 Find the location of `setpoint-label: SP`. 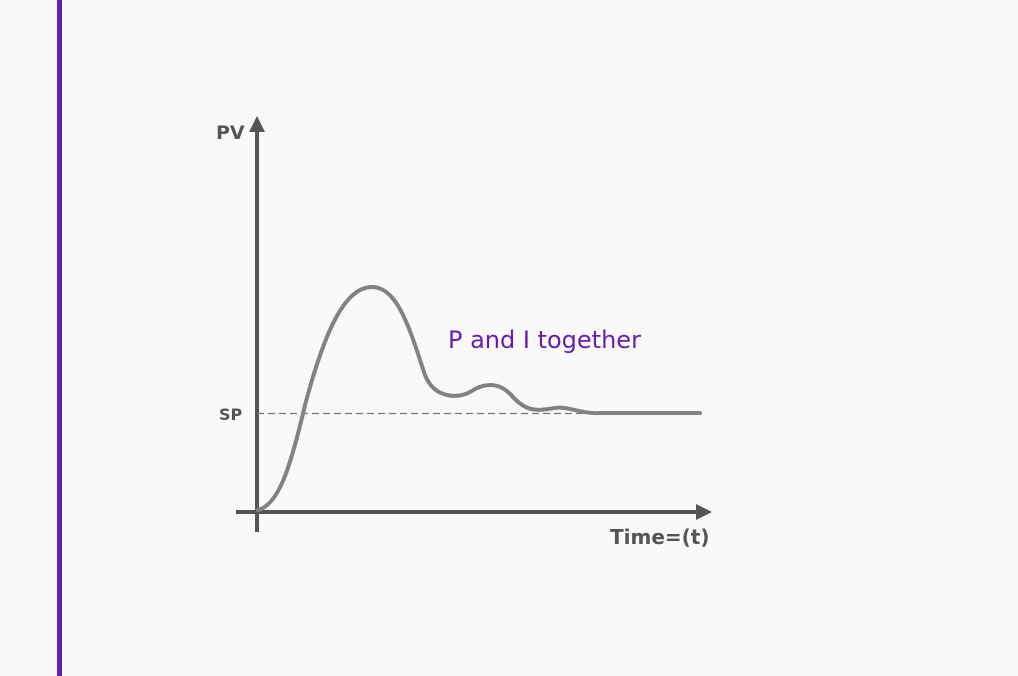

setpoint-label: SP is located at coordinates (231, 414).